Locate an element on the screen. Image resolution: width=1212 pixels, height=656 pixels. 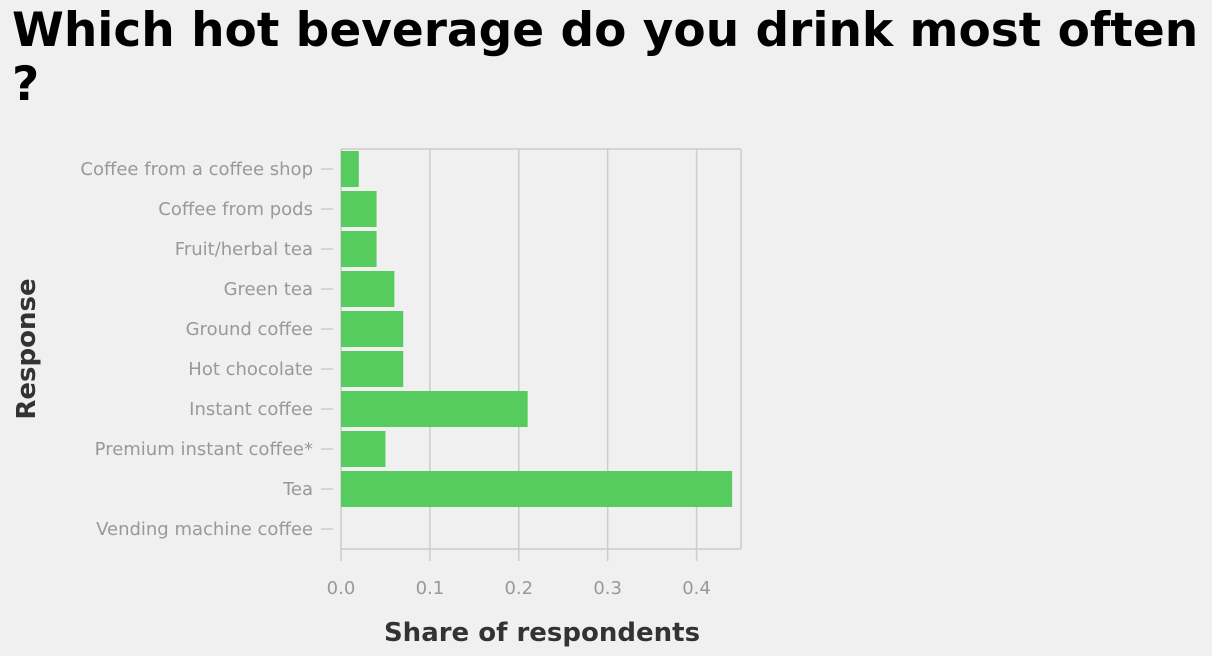
y-tick-label: Vending machine coffee is located at coordinates (204, 529).